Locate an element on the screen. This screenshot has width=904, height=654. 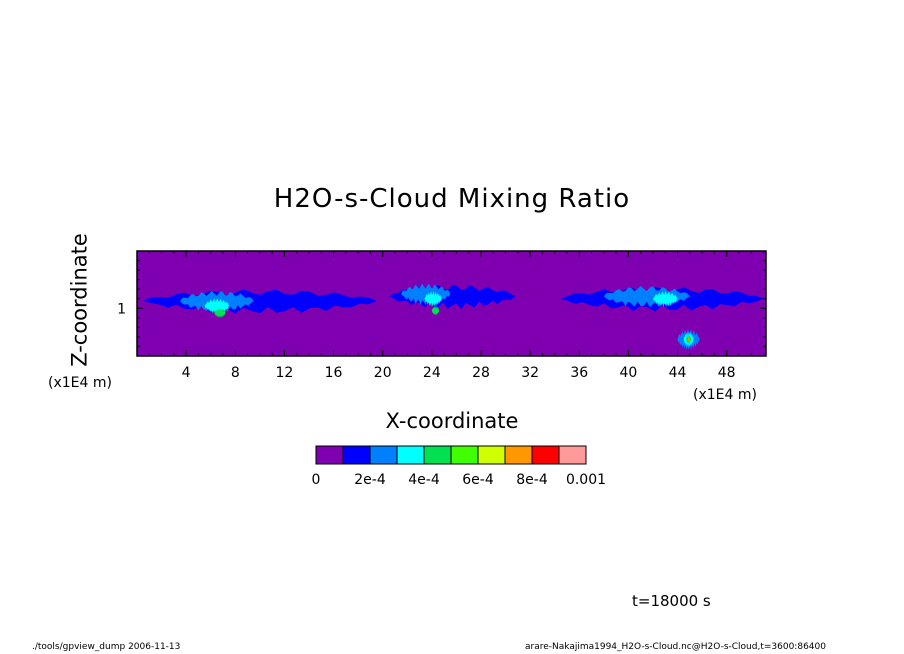
axes: 4 8 12 16 20 24 28 32 36 40 44 481 is located at coordinates (442, 315).